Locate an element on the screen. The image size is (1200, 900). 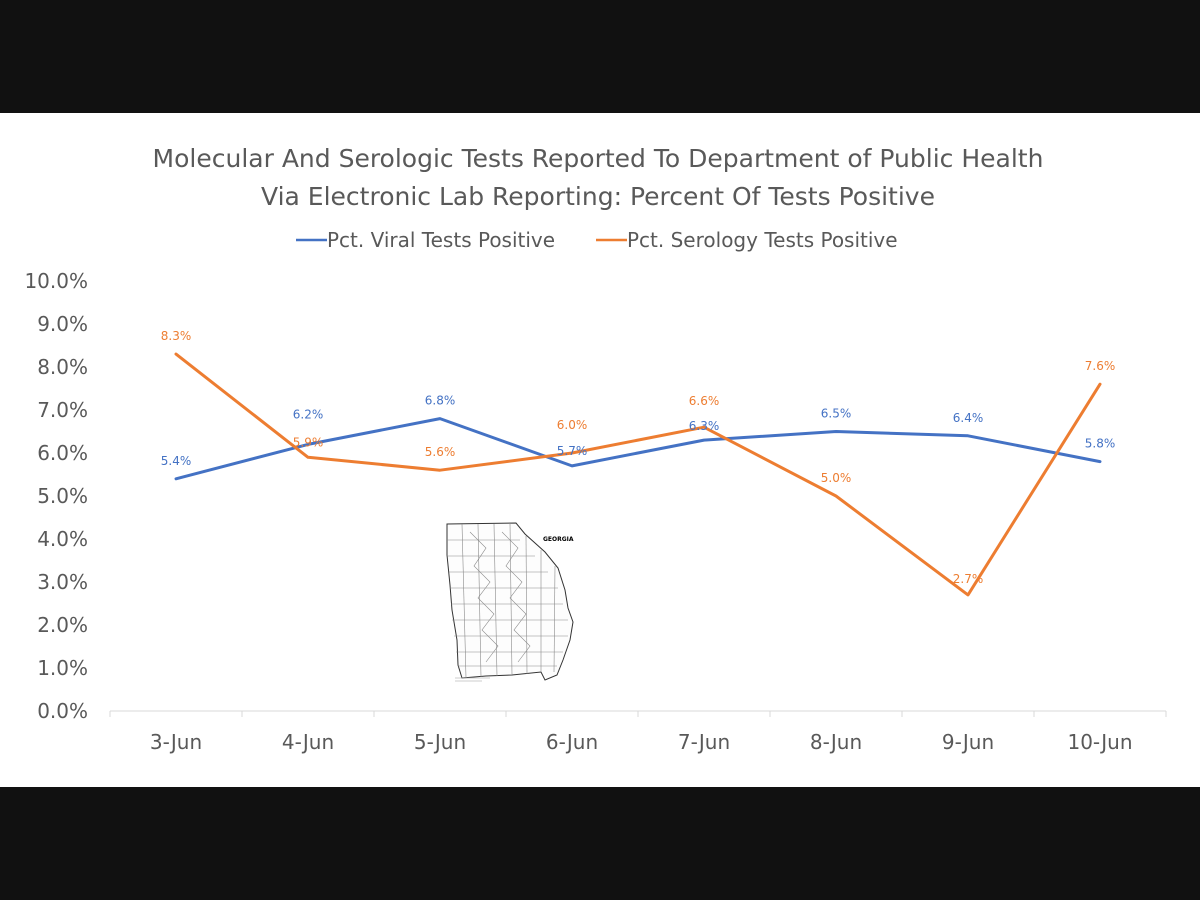
data-label-serology: 7.6% is located at coordinates (1100, 366).